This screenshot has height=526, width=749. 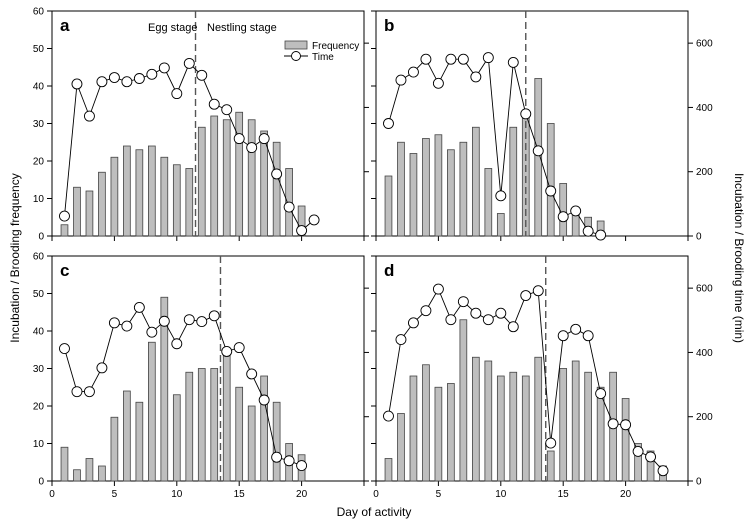 I want to click on y-axis-label-right: Incubation / Brooding time (min), so click(x=739, y=258).